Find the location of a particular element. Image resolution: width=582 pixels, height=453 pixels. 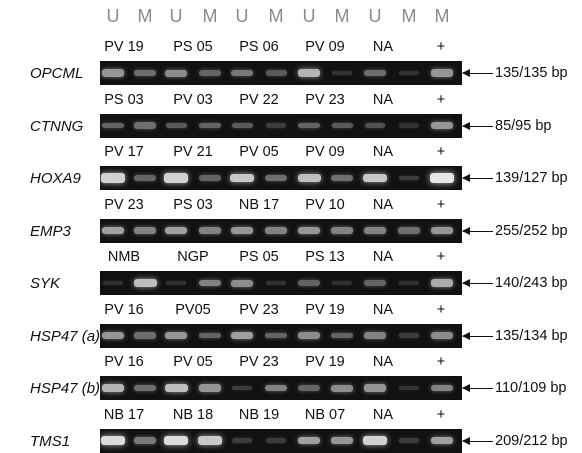

sample-label: NB 19 is located at coordinates (259, 414).